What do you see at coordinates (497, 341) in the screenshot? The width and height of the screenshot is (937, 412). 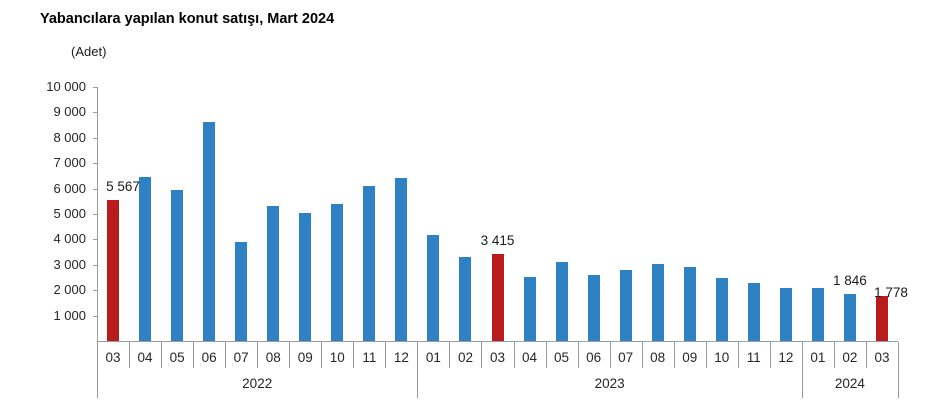 I see `x-axis-line` at bounding box center [497, 341].